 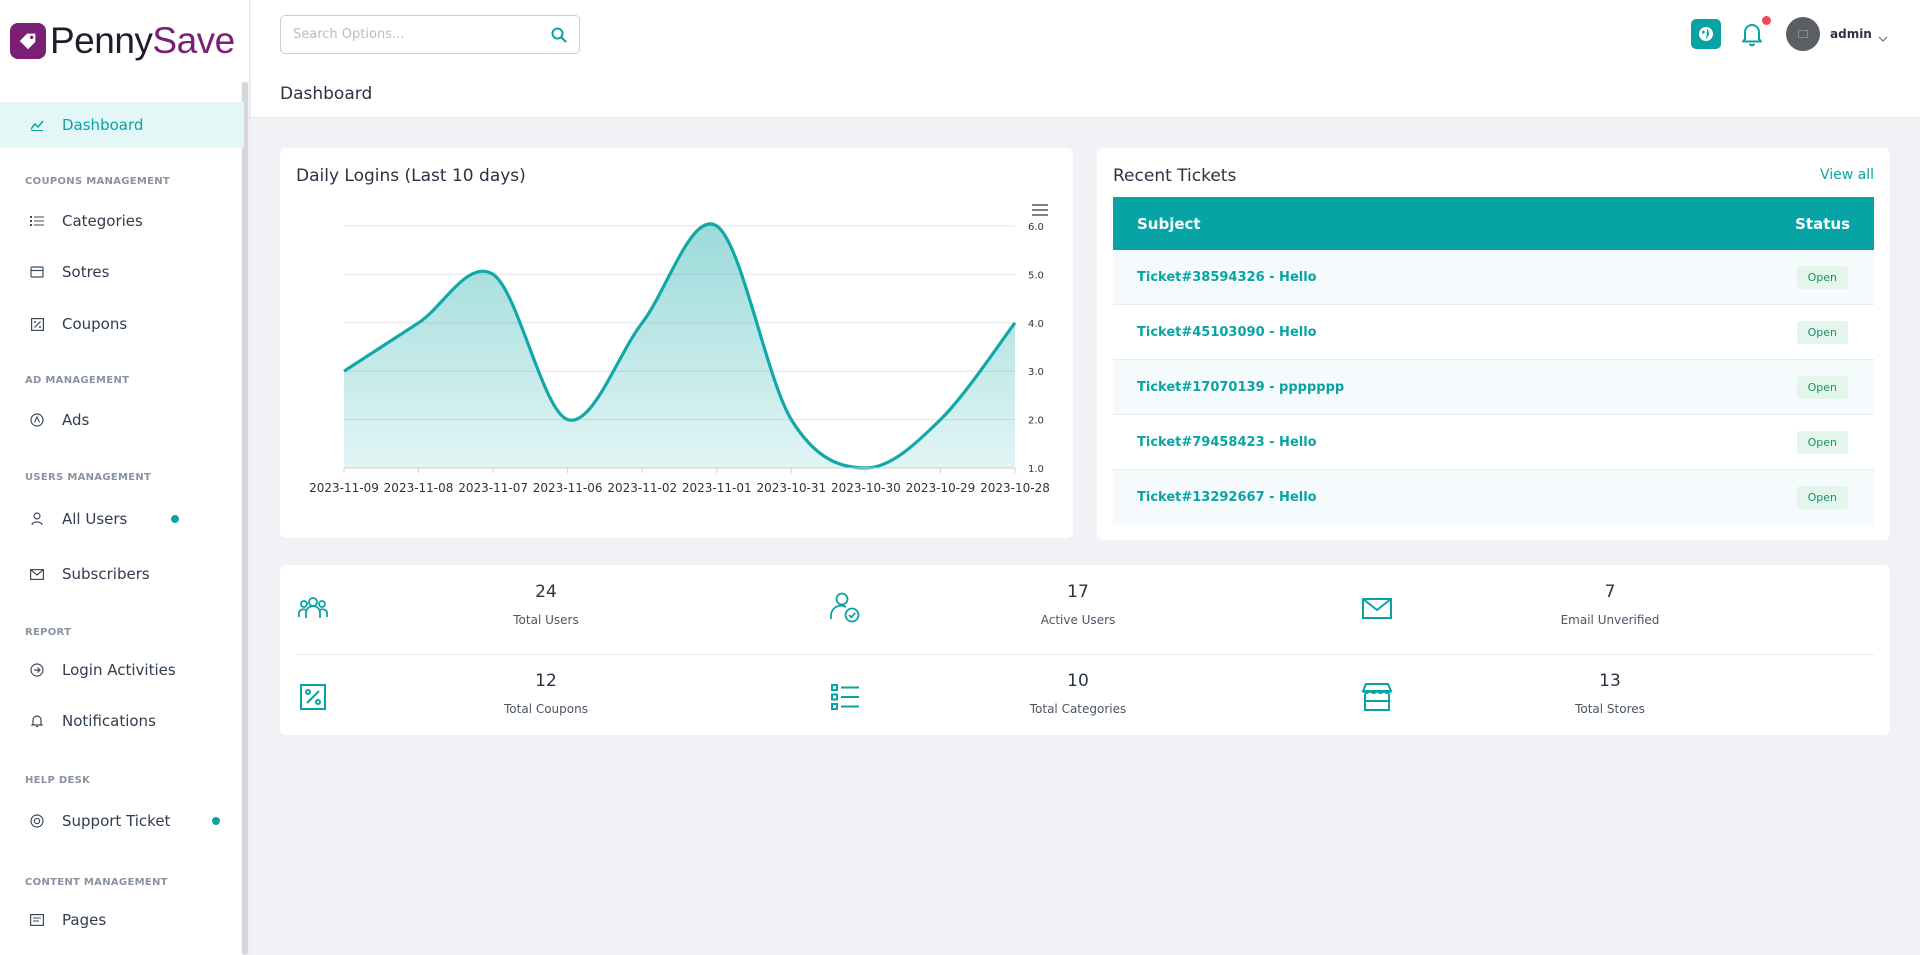 I want to click on stat-total-users: 24 Total Users, so click(x=546, y=609).